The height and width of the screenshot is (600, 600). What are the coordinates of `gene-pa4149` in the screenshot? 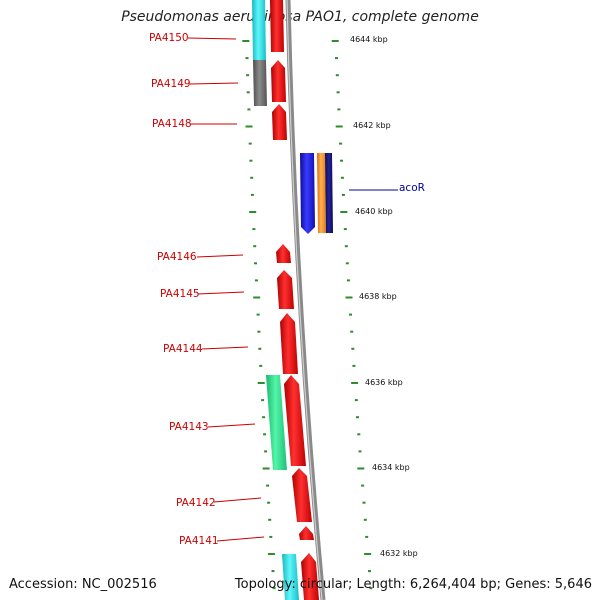 It's located at (278, 81).